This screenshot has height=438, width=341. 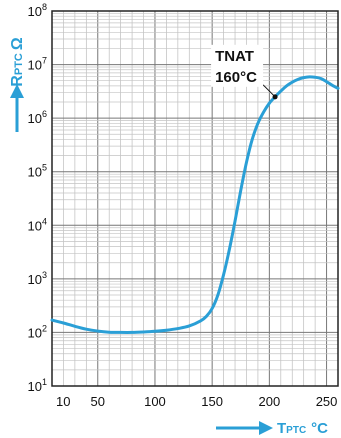 What do you see at coordinates (44, 7) in the screenshot?
I see `y-tick-exponent: 8` at bounding box center [44, 7].